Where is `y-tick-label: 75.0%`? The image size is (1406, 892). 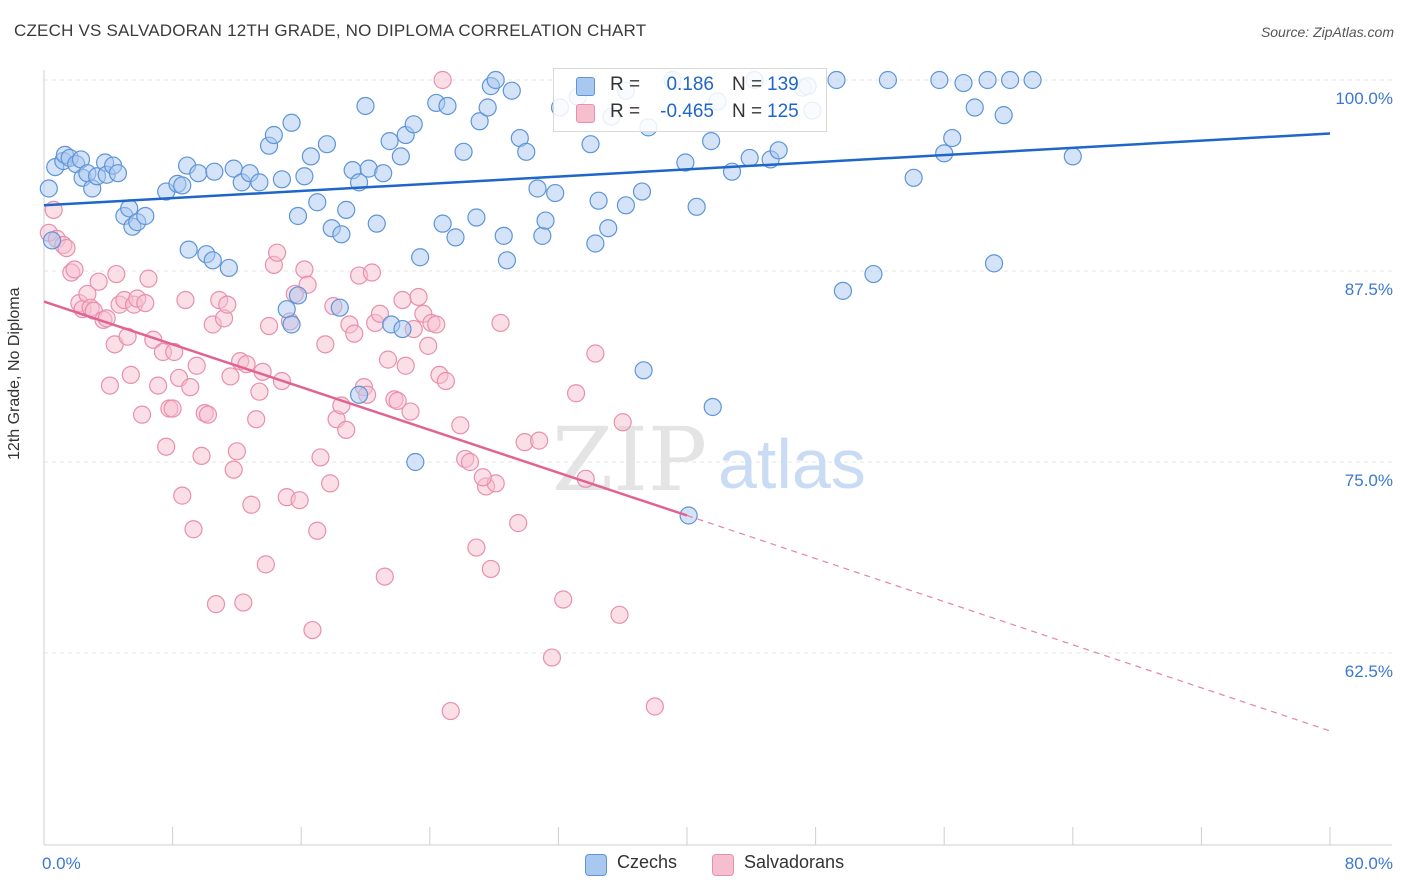
y-tick-label: 75.0% is located at coordinates (1369, 480).